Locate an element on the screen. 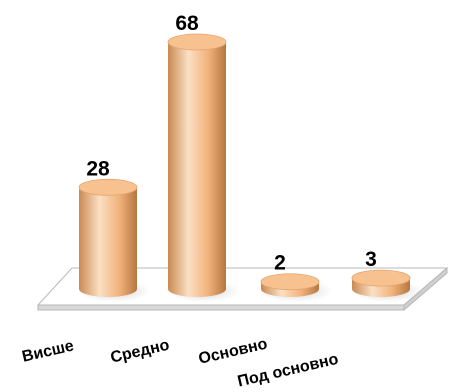 The width and height of the screenshot is (449, 392). value-label: 3 is located at coordinates (371, 259).